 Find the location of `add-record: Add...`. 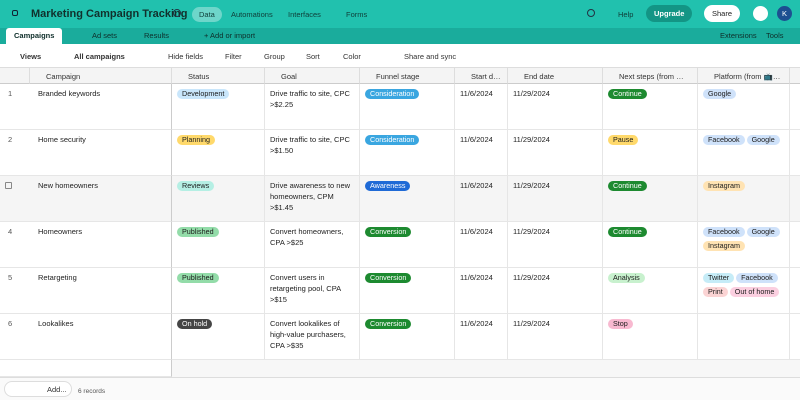

add-record: Add... is located at coordinates (57, 389).